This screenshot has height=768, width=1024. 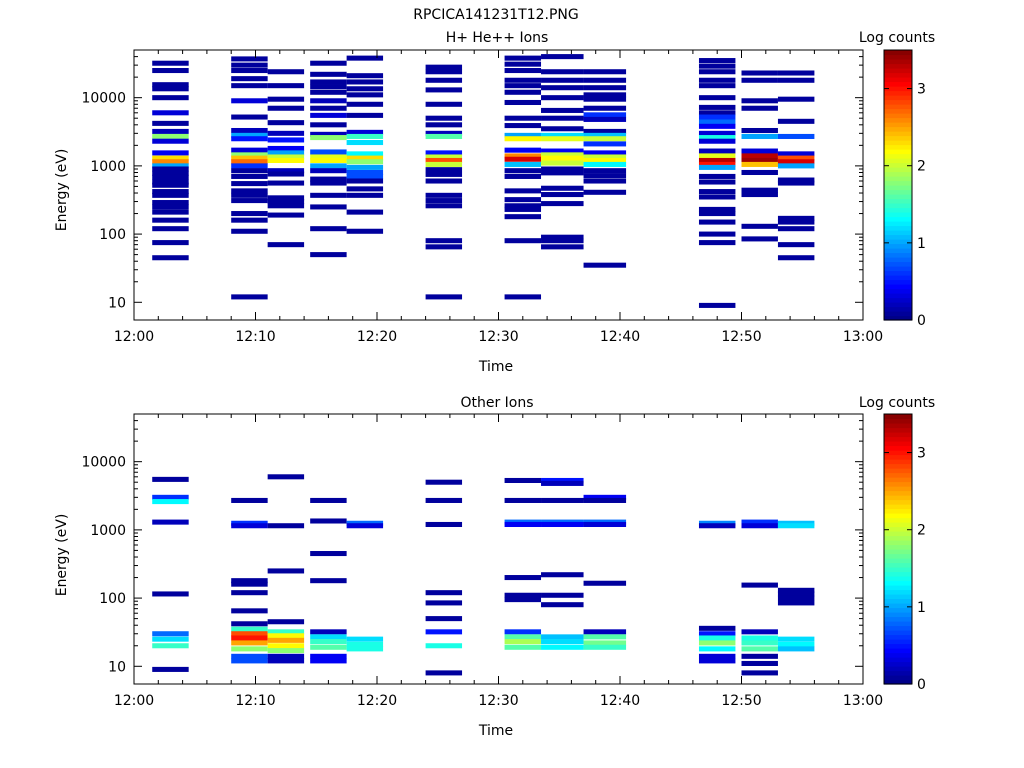 What do you see at coordinates (497, 38) in the screenshot?
I see `panel-title: H+ He++ Ions` at bounding box center [497, 38].